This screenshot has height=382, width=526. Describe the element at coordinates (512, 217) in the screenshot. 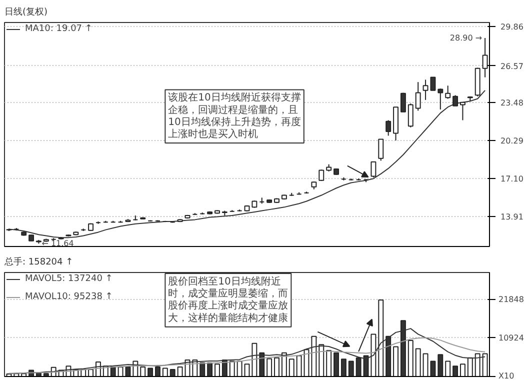

I see `y-tick-label: 13.91` at that location.